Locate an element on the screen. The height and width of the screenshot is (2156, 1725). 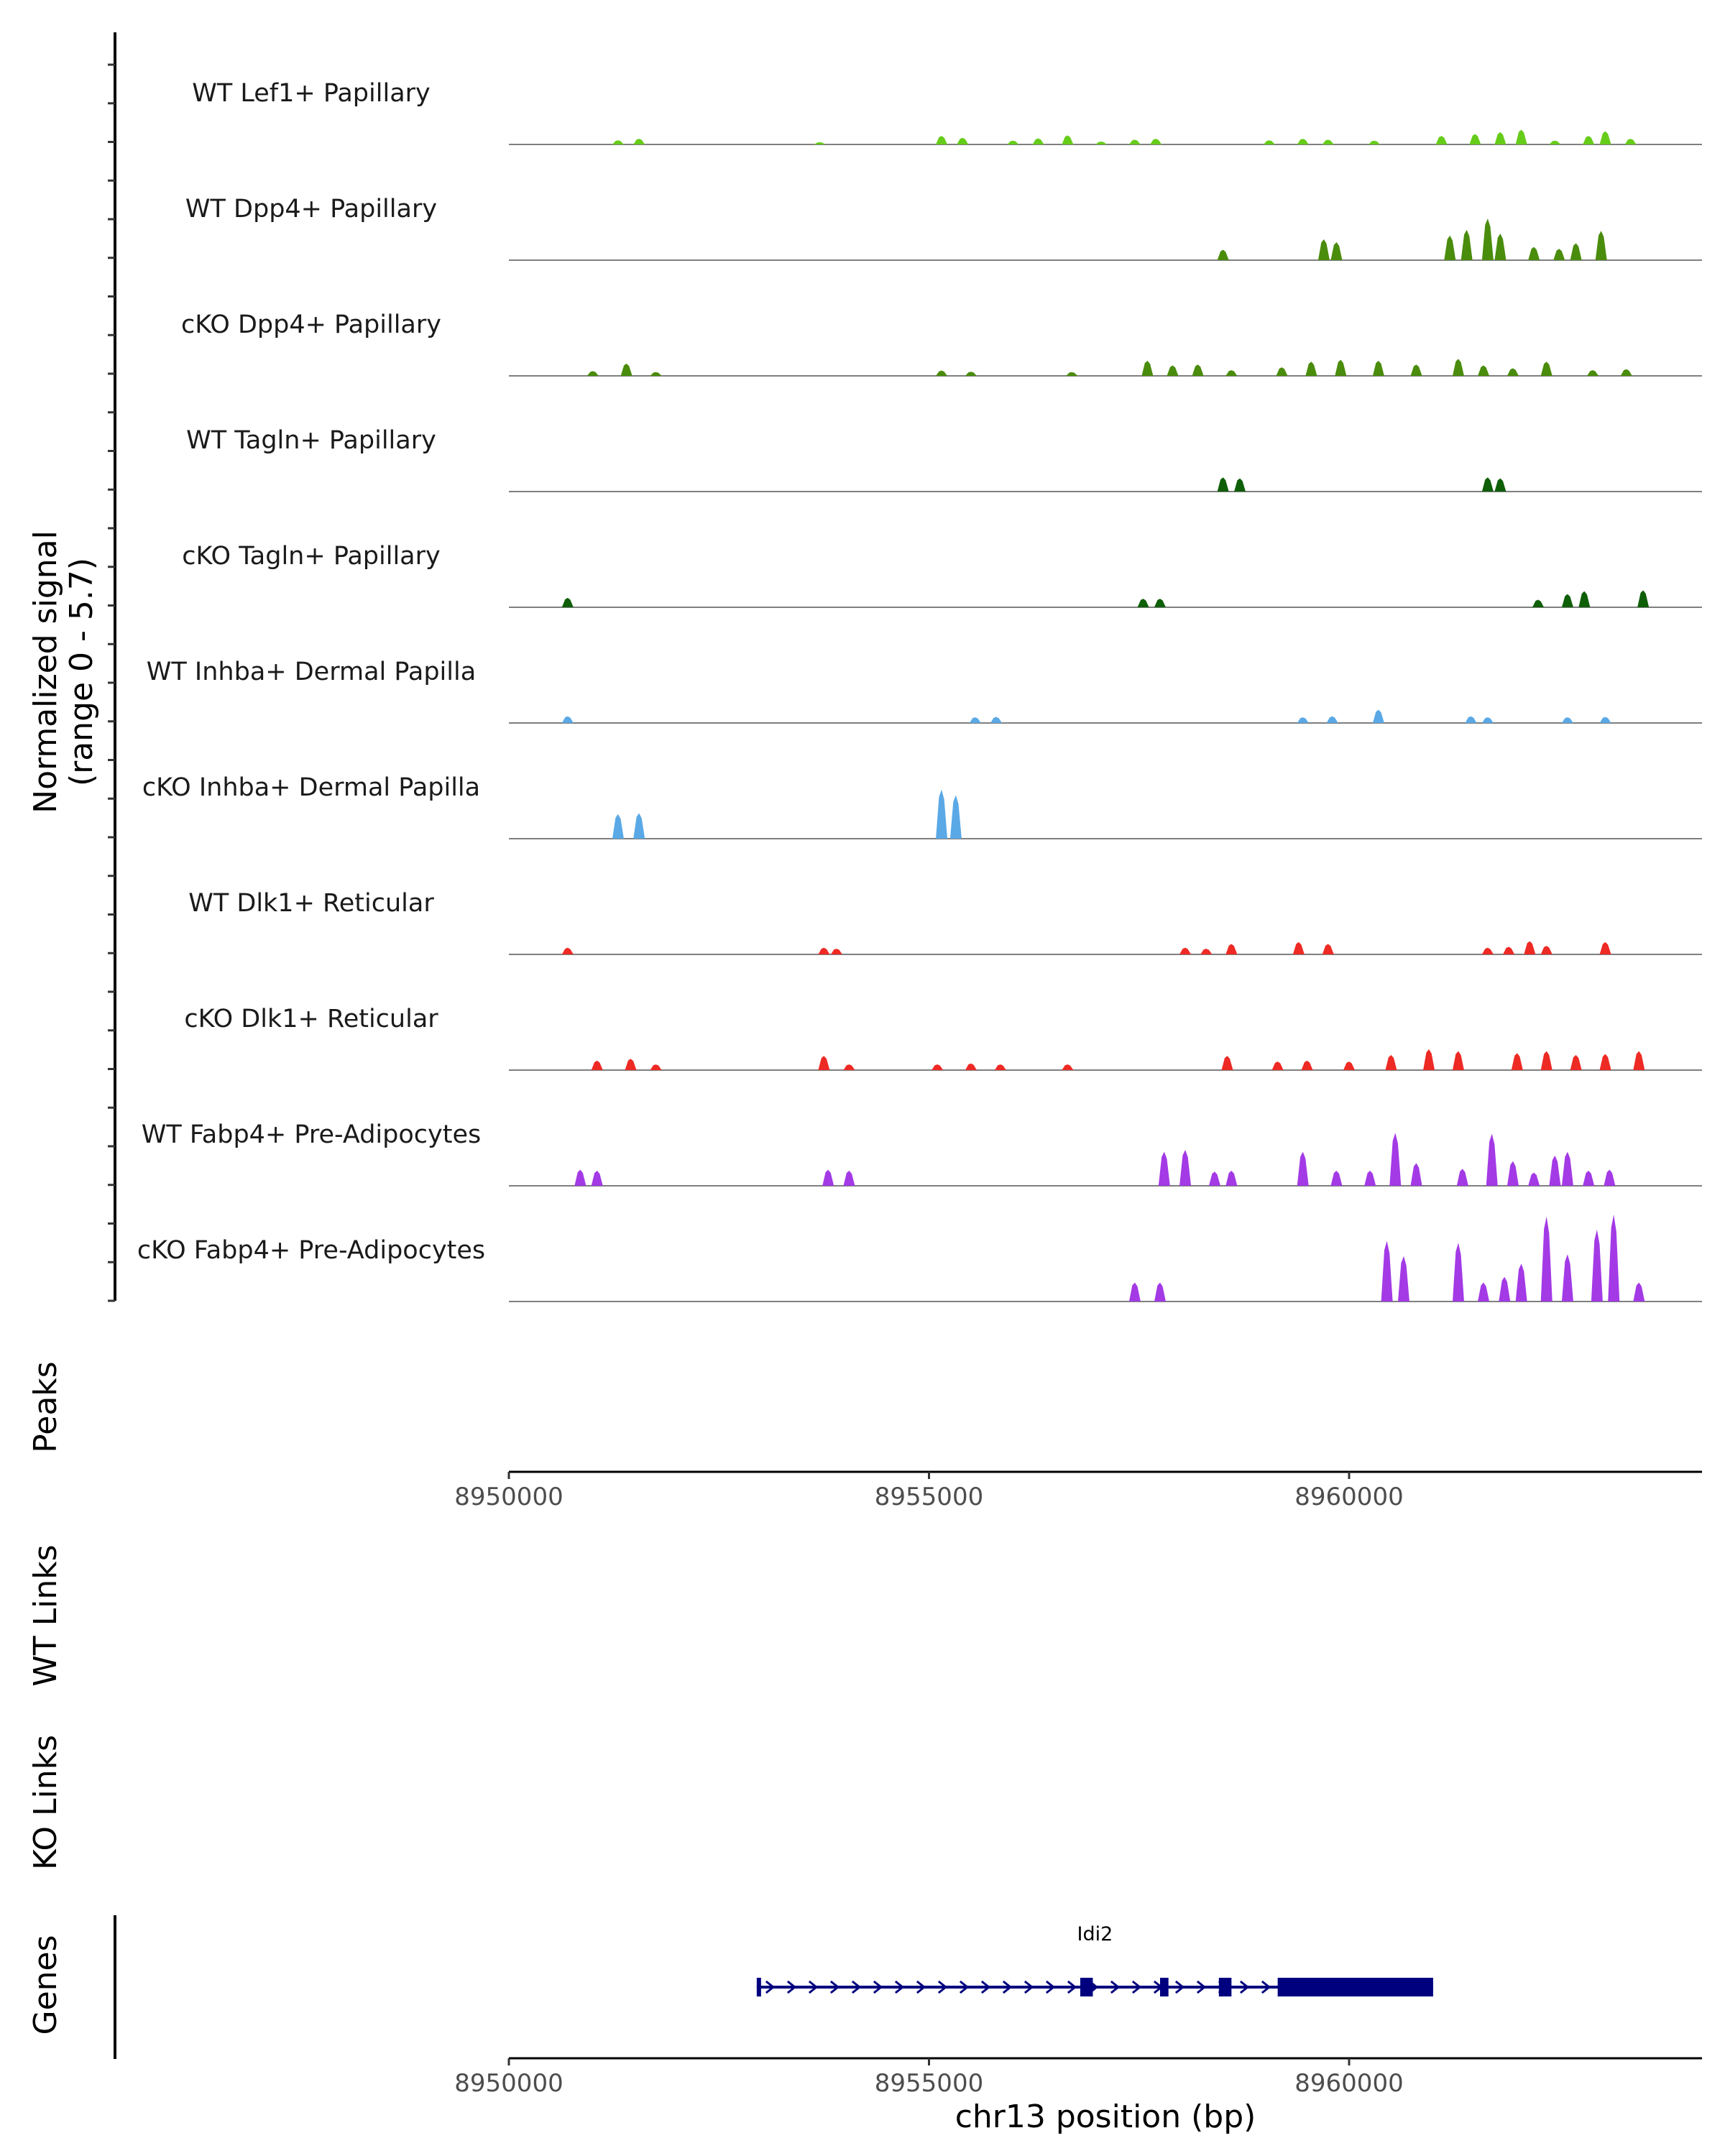
coverage-track: WT Dpp4+ Papillary is located at coordinates (943, 228).